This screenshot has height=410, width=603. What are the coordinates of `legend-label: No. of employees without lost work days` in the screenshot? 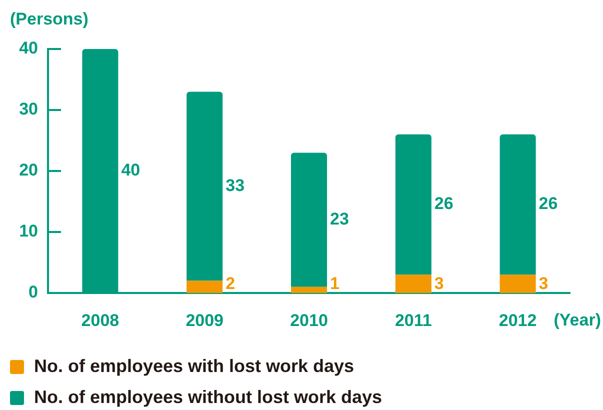 It's located at (208, 397).